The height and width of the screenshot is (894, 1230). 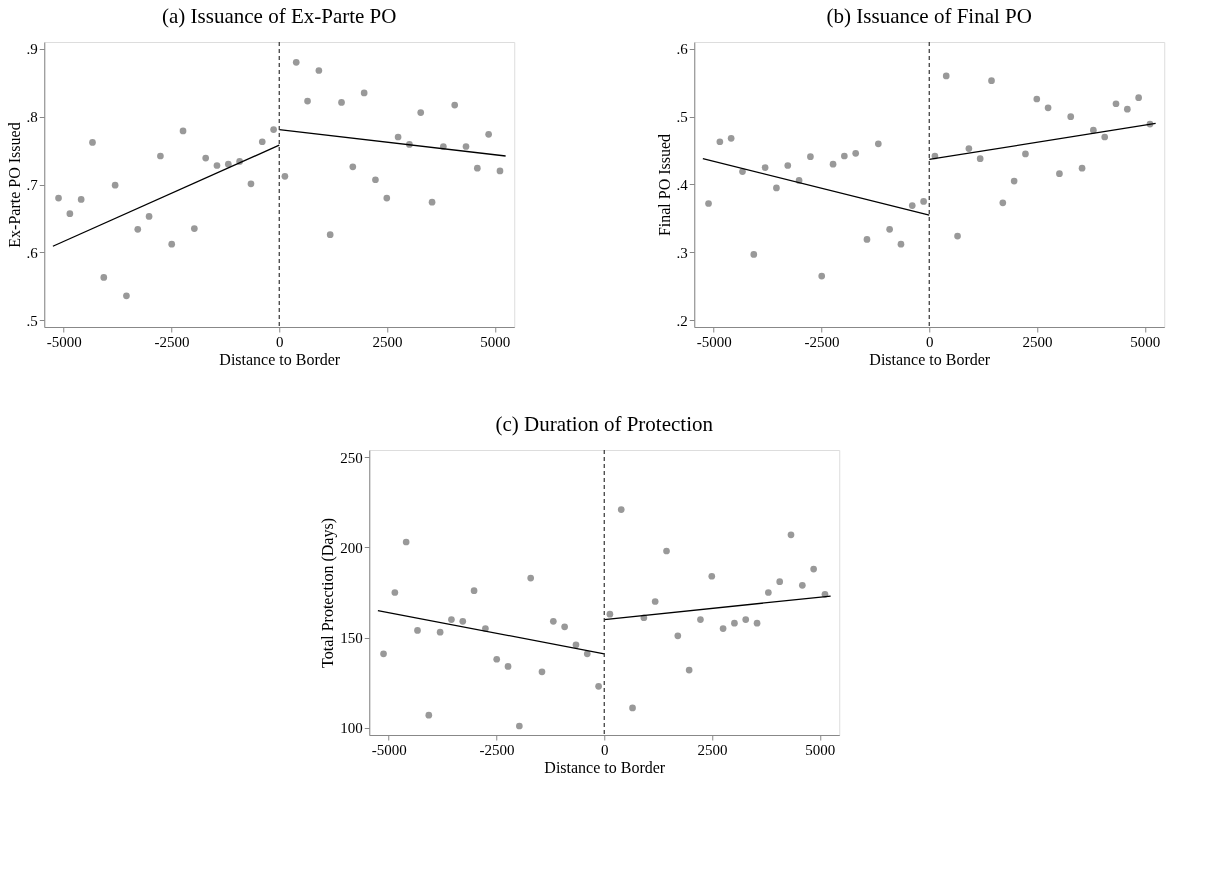 What do you see at coordinates (32, 320) in the screenshot?
I see `y-tick-label: .5` at bounding box center [32, 320].